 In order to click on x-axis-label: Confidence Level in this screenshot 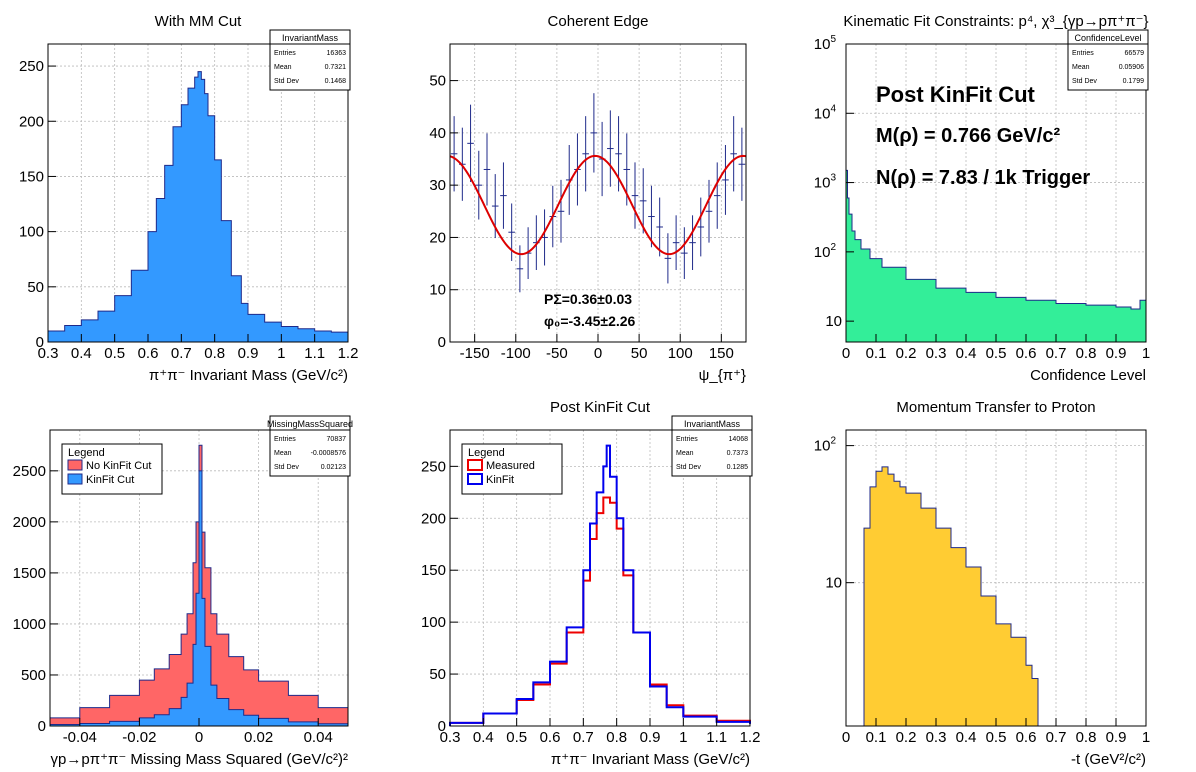, I will do `click(1088, 375)`.